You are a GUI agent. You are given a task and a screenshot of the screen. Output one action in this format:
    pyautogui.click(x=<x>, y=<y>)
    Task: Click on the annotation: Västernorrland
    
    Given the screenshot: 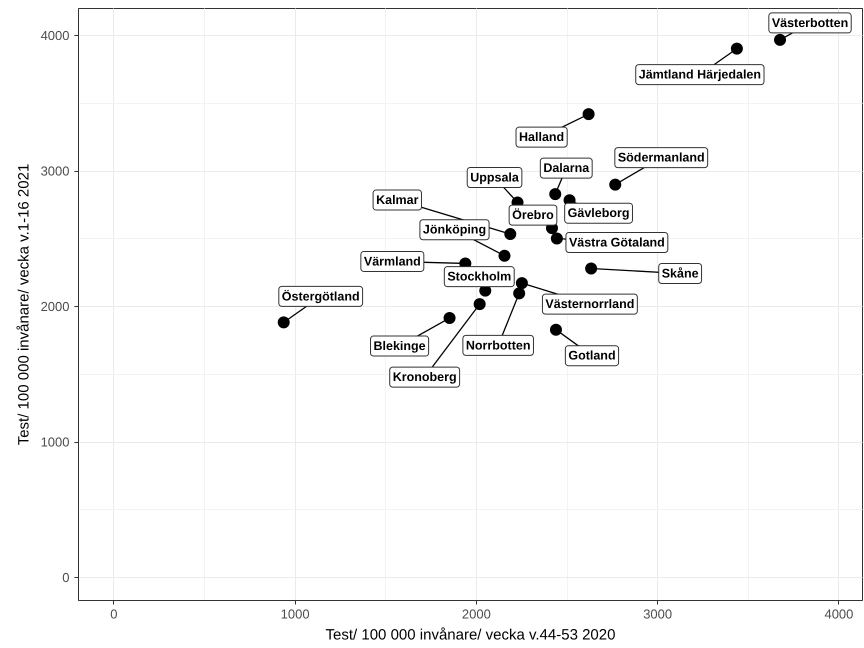 What is the action you would take?
    pyautogui.click(x=589, y=304)
    